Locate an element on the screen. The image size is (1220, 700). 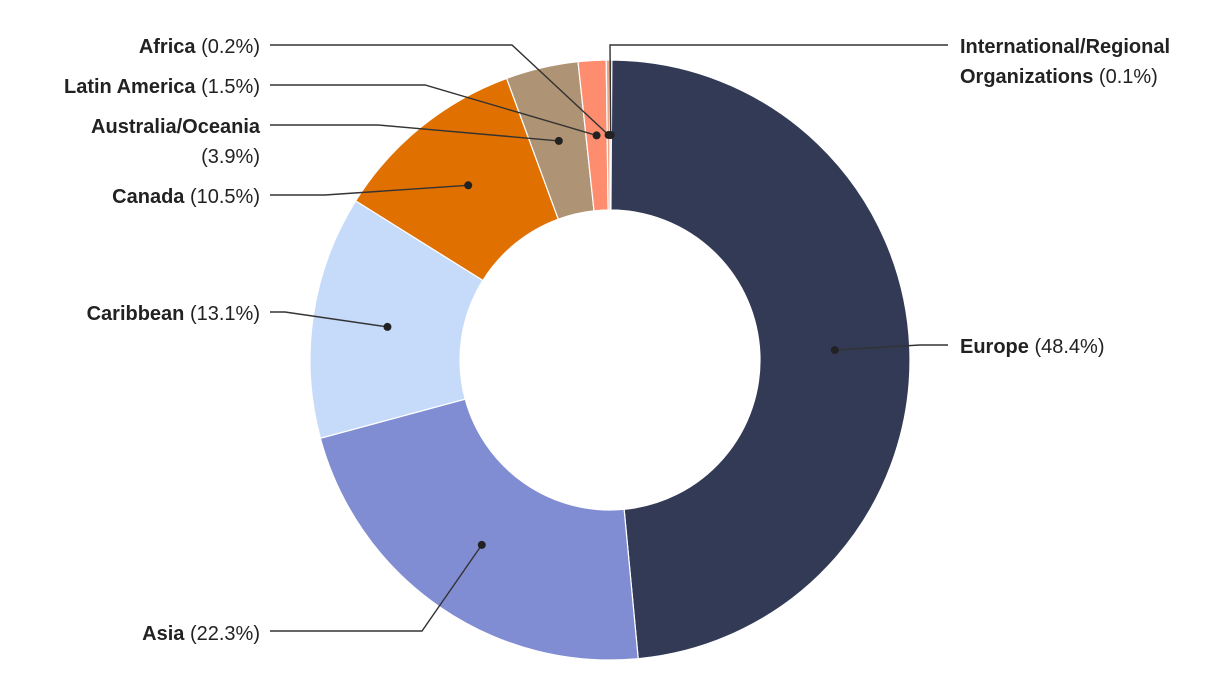
slice-label-asia: Asia (22.3%) is located at coordinates (201, 634).